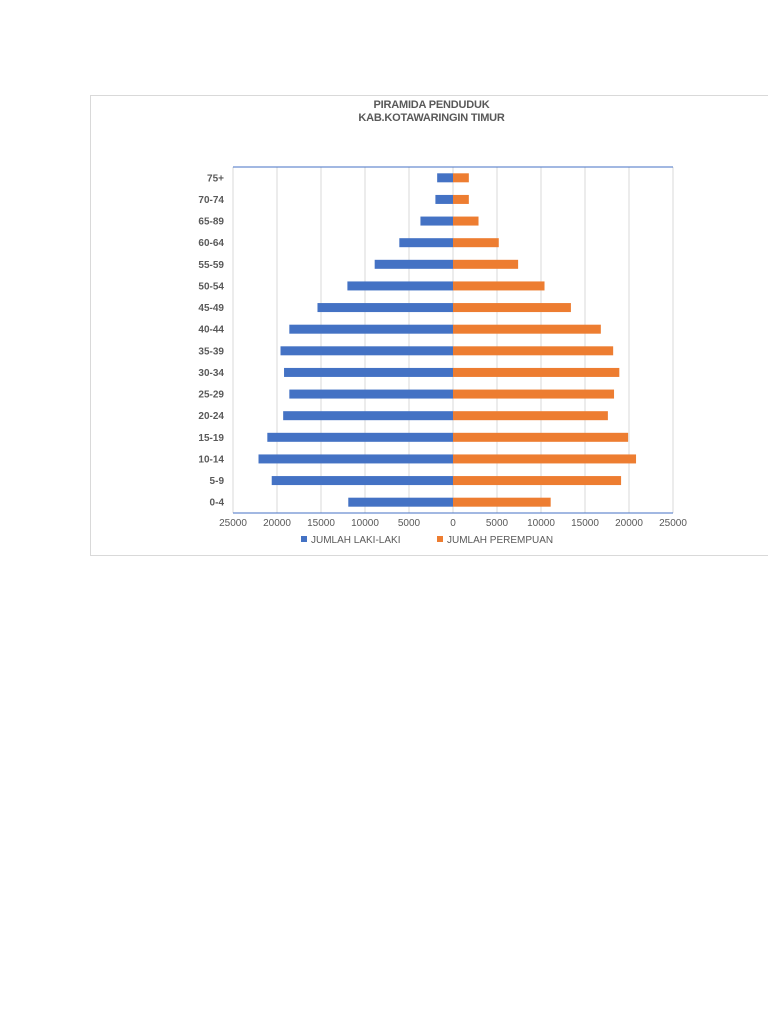 This screenshot has height=1024, width=768. What do you see at coordinates (211, 308) in the screenshot?
I see `category-label-45-49: 45-49` at bounding box center [211, 308].